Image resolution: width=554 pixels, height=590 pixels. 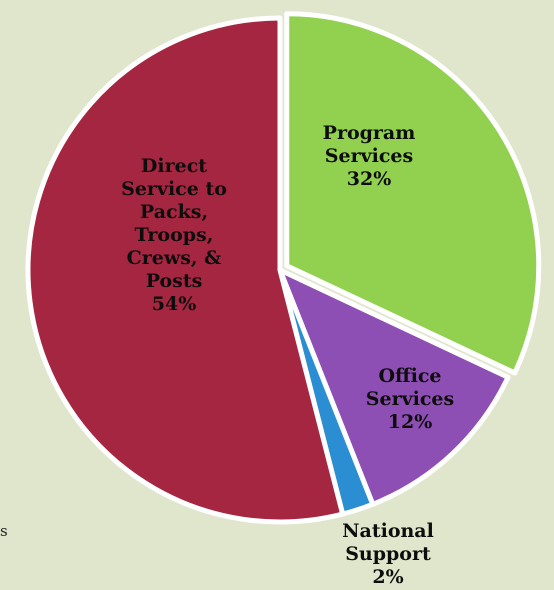 I want to click on slice-label-national-support: National Support 2%, so click(x=388, y=554).